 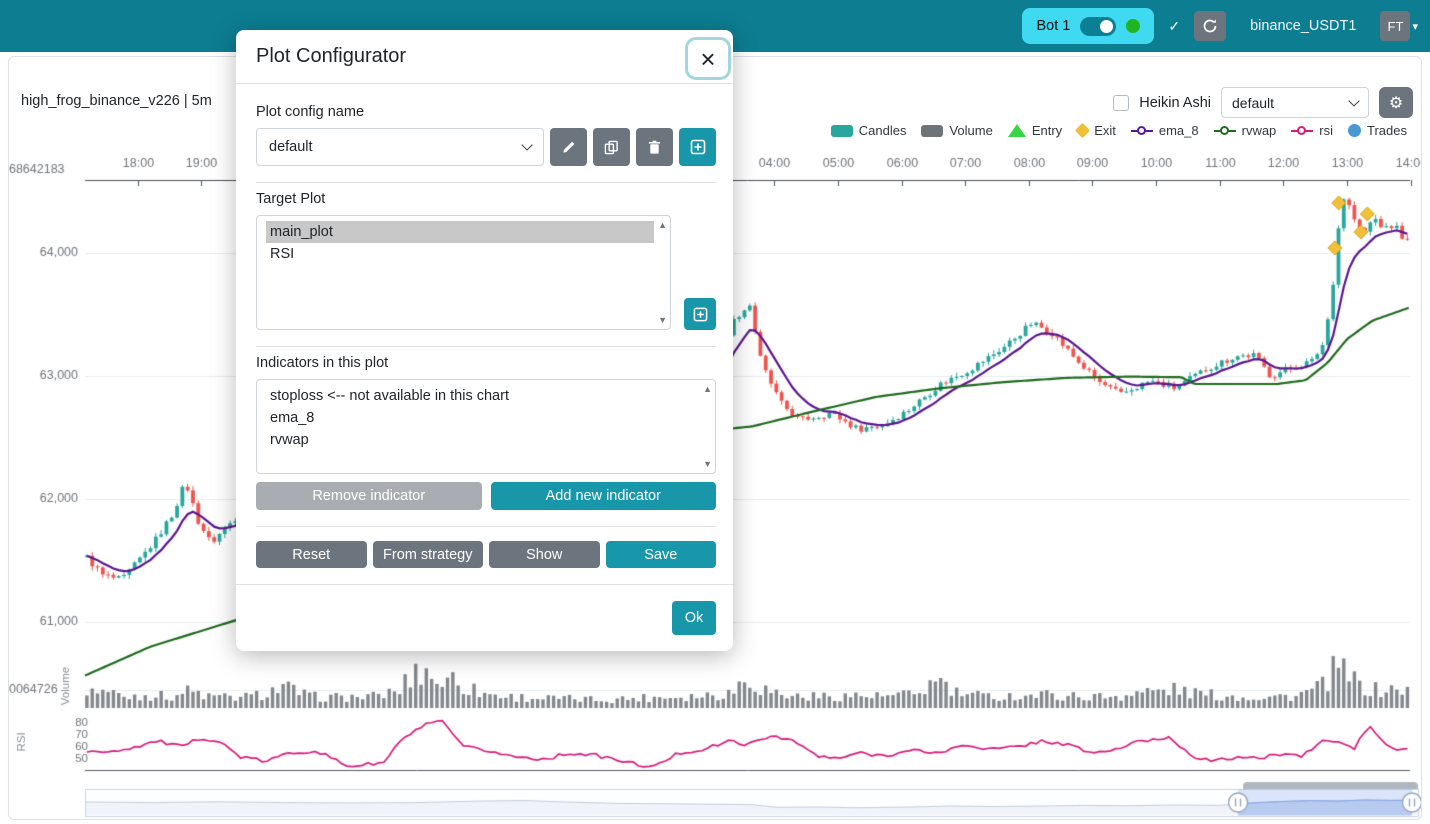 What do you see at coordinates (331, 56) in the screenshot?
I see `modal-title: Plot Configurator` at bounding box center [331, 56].